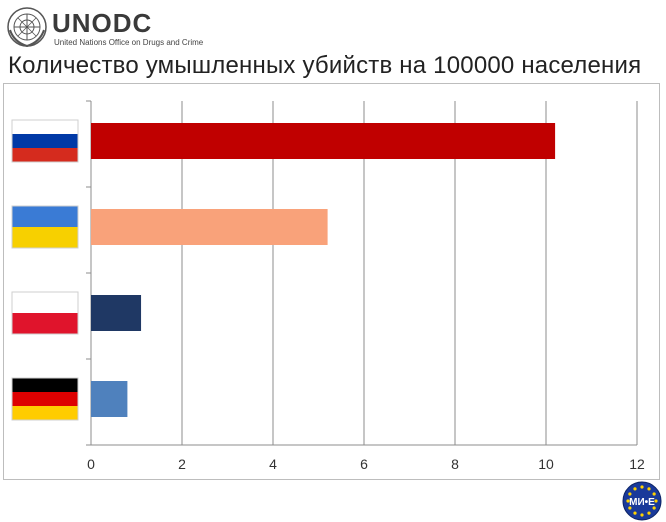 Image resolution: width=666 pixels, height=522 pixels. I want to click on x-tick-label: 12, so click(637, 464).